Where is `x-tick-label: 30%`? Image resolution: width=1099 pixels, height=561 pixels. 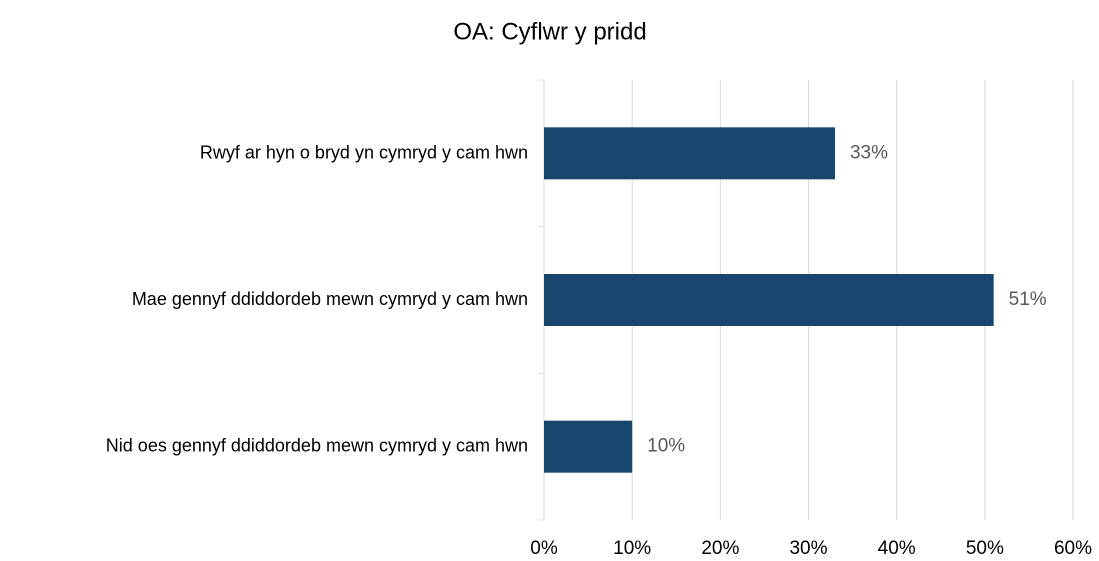 x-tick-label: 30% is located at coordinates (808, 548).